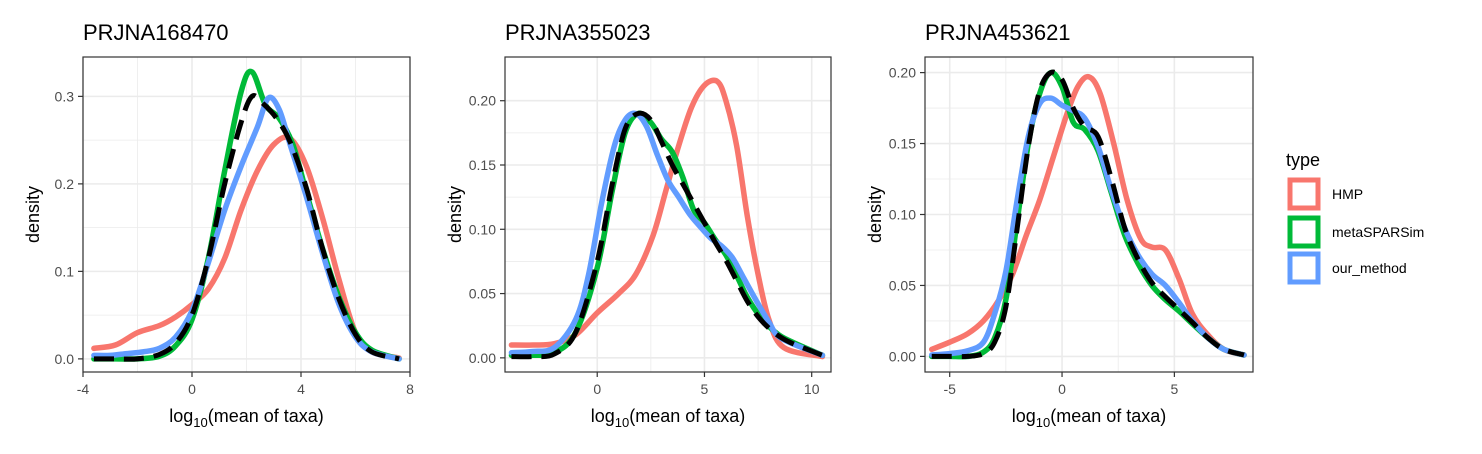 The height and width of the screenshot is (454, 1482). I want to click on x-tick-label: -4, so click(83, 389).